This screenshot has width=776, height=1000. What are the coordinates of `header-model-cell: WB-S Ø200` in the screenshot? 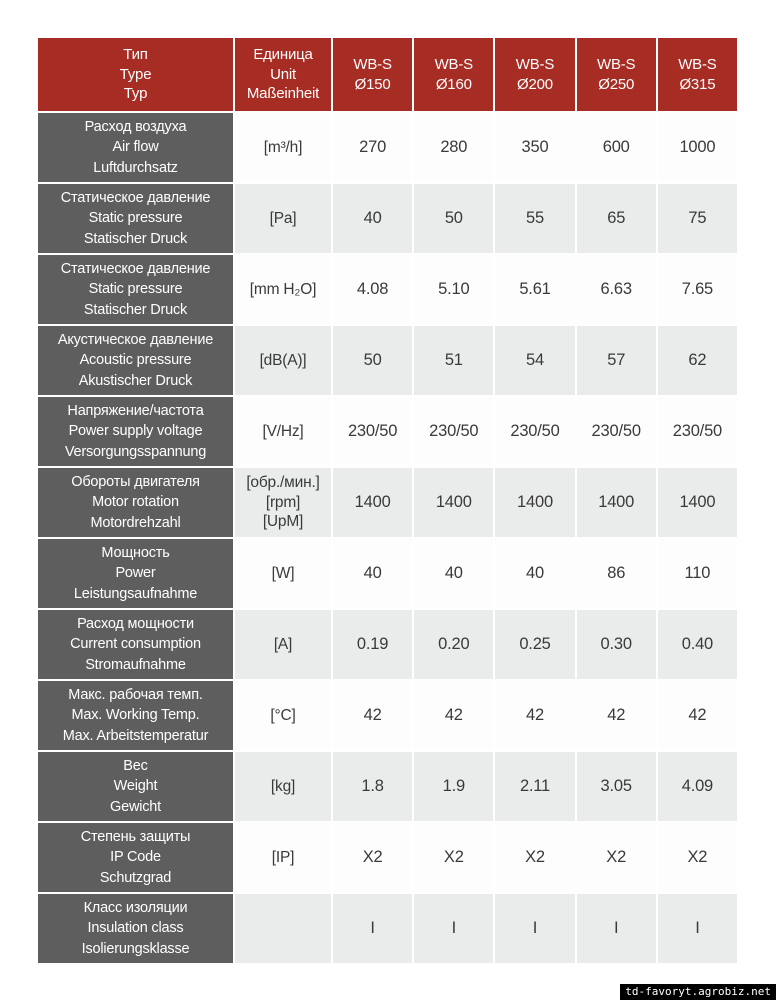 It's located at (535, 74).